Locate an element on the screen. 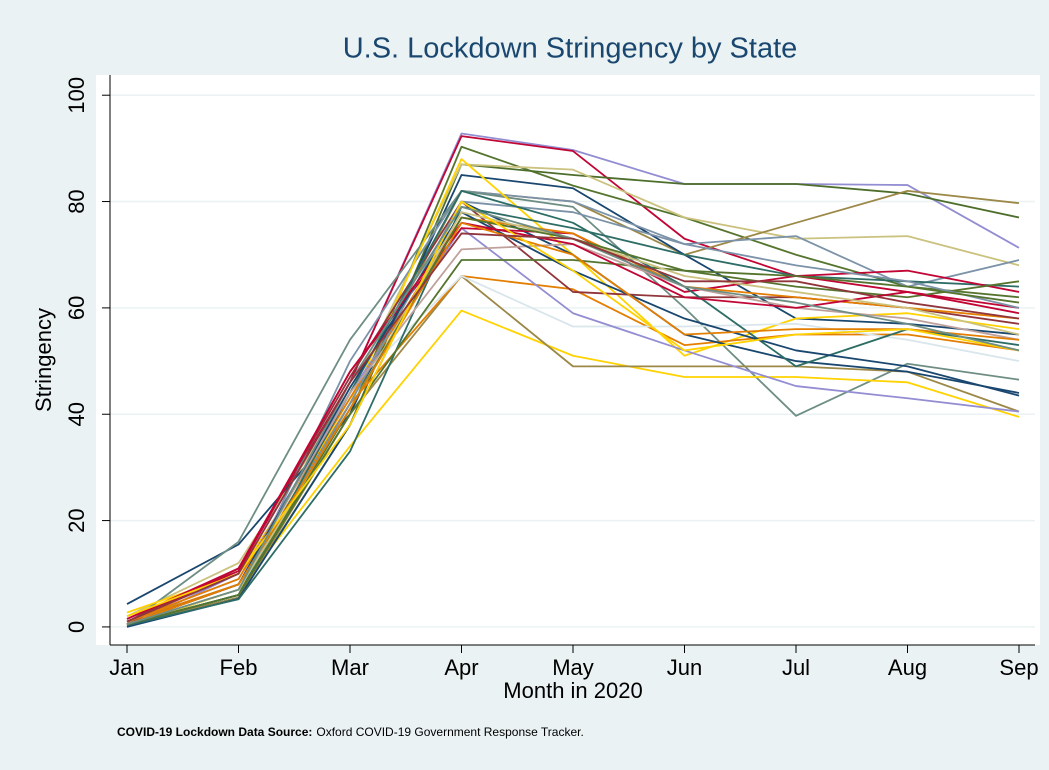 Image resolution: width=1049 pixels, height=770 pixels. x-tick-label: Mar is located at coordinates (350, 667).